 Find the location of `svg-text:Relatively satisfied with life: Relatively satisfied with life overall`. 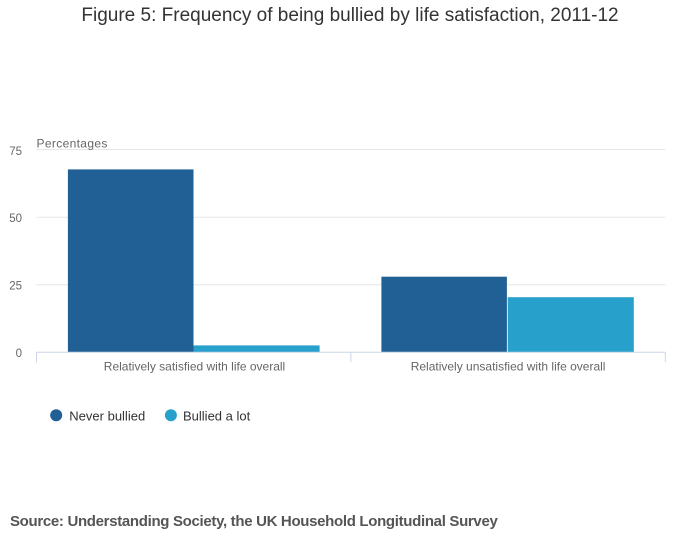

svg-text:Relatively satisfied with life: Relatively satisfied with life overall is located at coordinates (194, 367).